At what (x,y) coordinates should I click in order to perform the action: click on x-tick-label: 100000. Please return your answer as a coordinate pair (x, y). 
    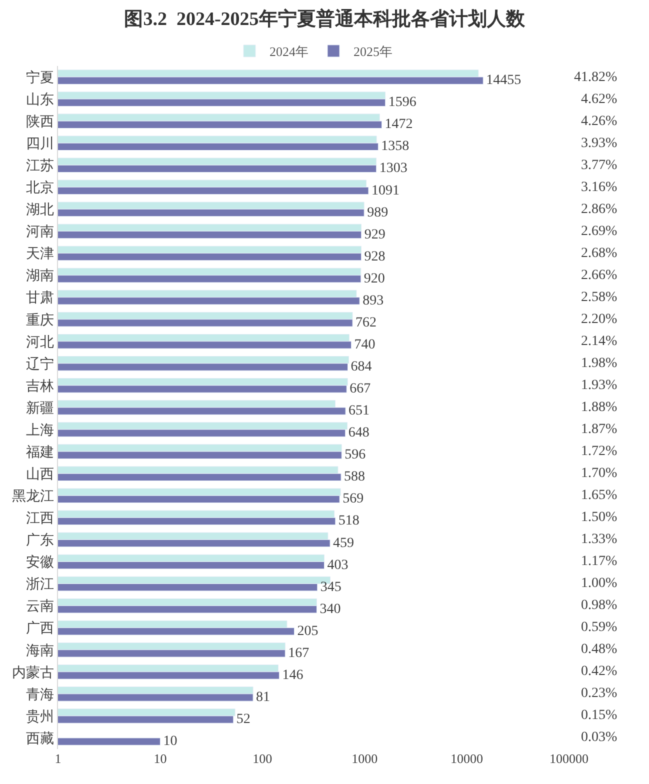
    Looking at the image, I should click on (569, 758).